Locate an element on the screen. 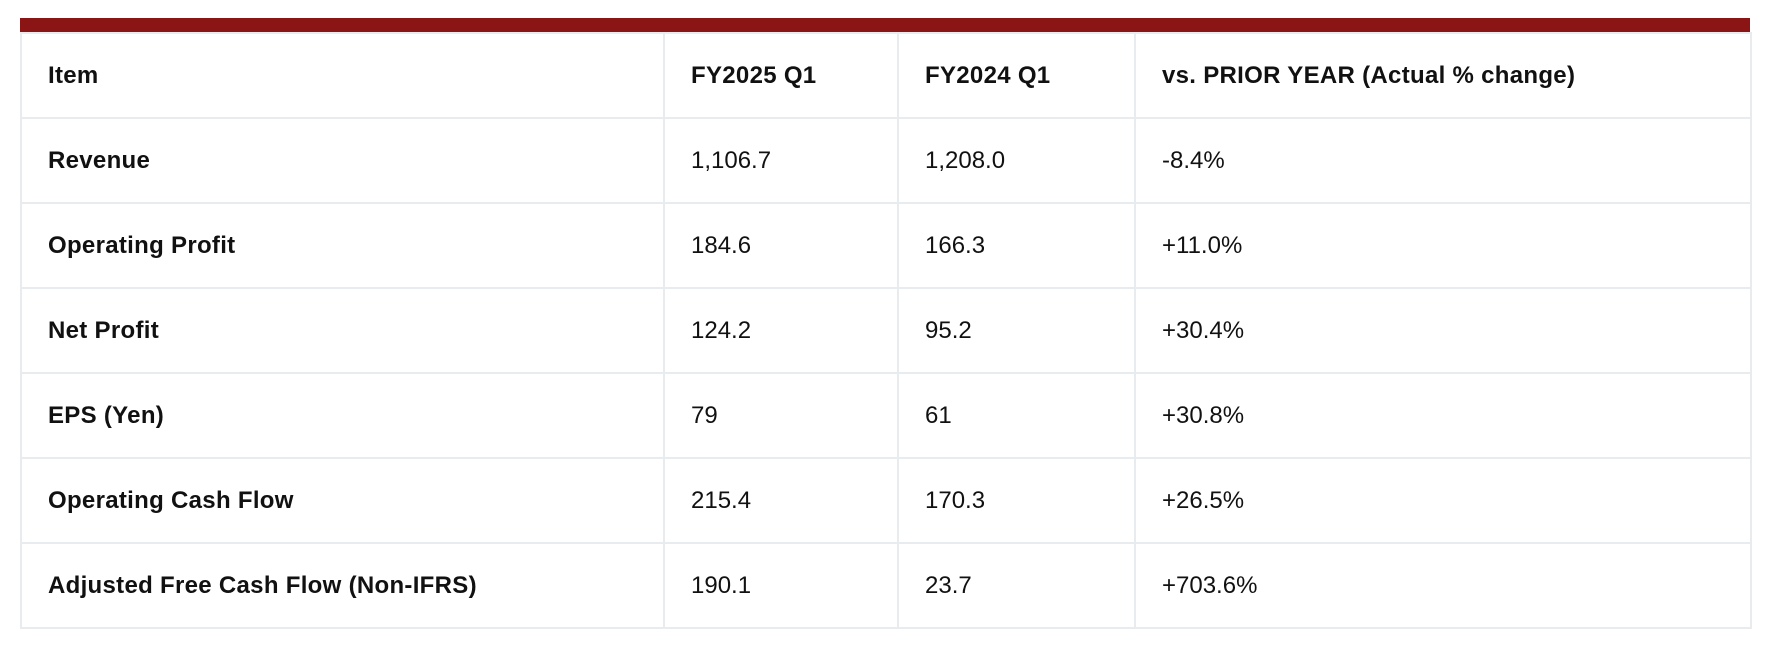  fy2025-value: 190.1 is located at coordinates (781, 585).